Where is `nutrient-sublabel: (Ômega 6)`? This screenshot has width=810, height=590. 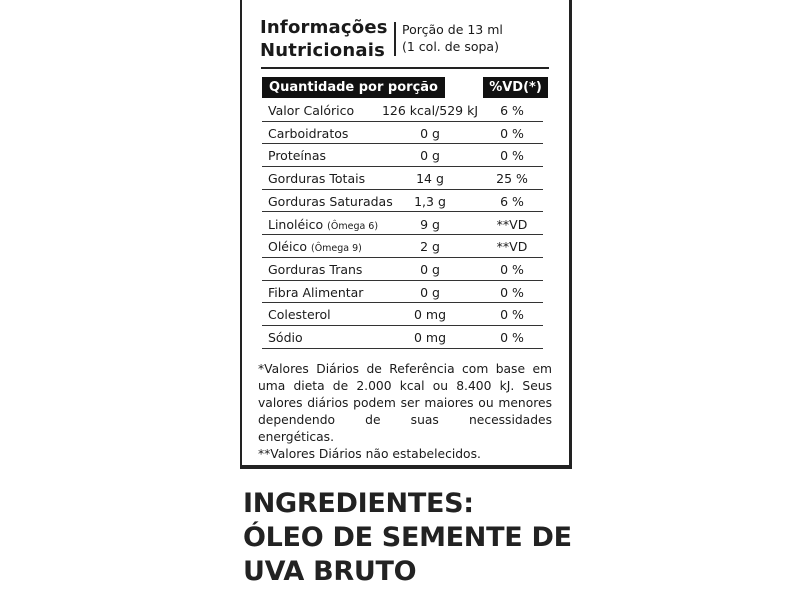 nutrient-sublabel: (Ômega 6) is located at coordinates (353, 226).